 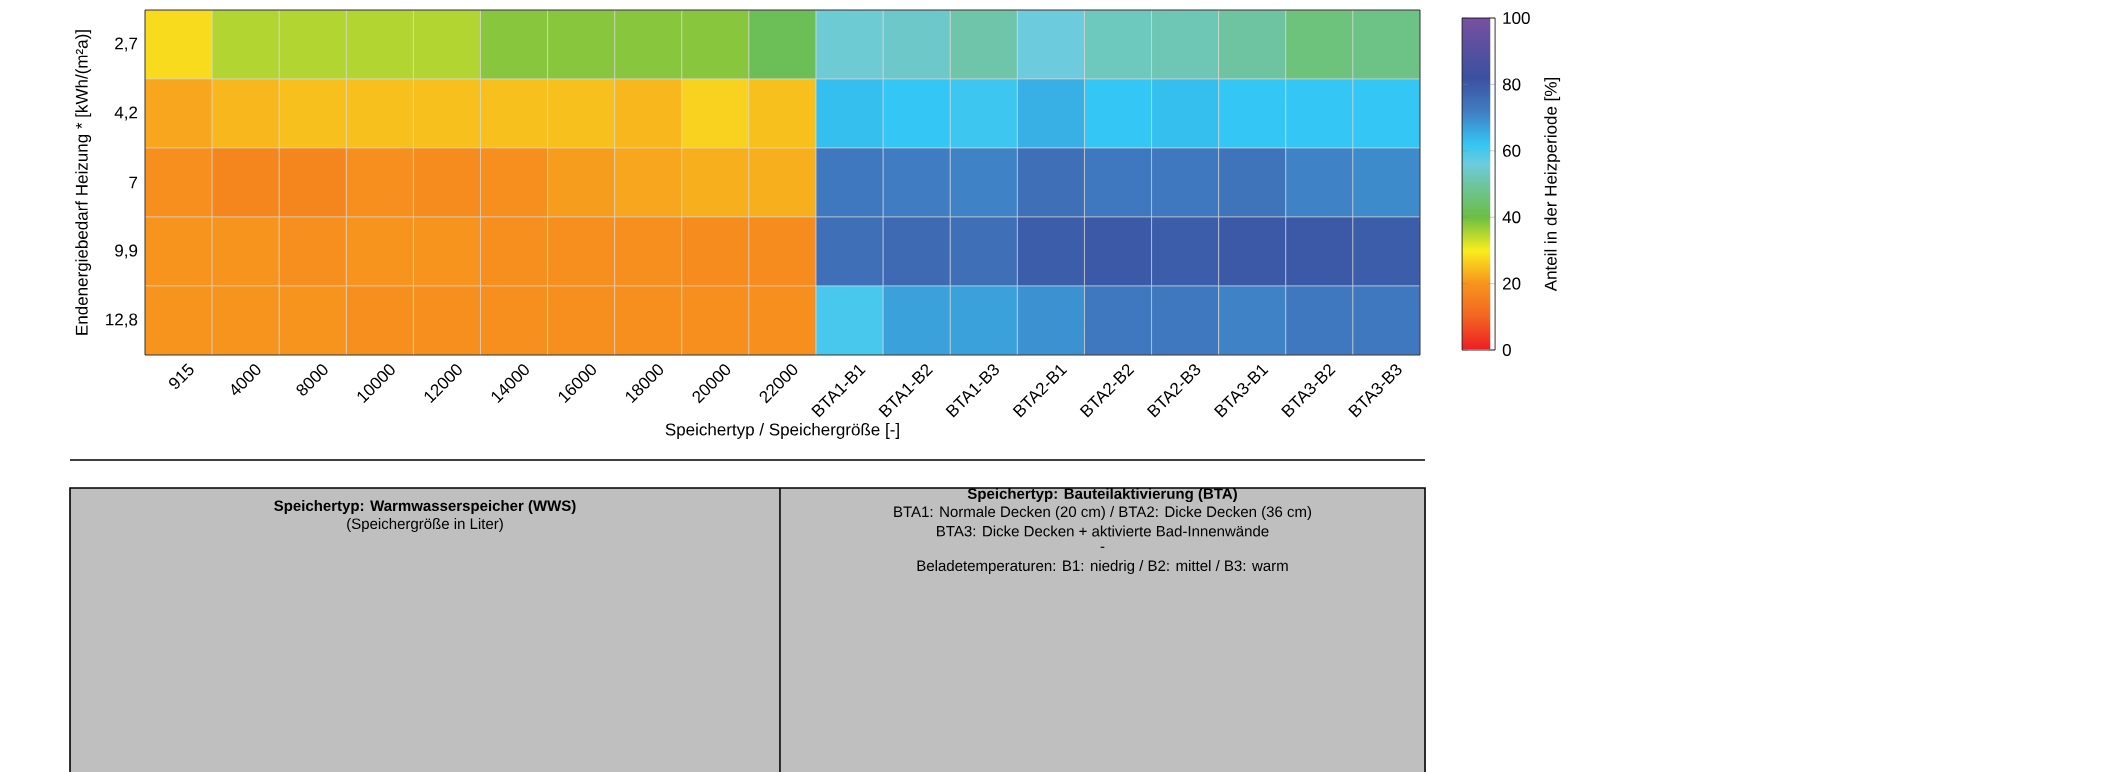 I want to click on y-tick-label: 4,2, so click(x=126, y=113).